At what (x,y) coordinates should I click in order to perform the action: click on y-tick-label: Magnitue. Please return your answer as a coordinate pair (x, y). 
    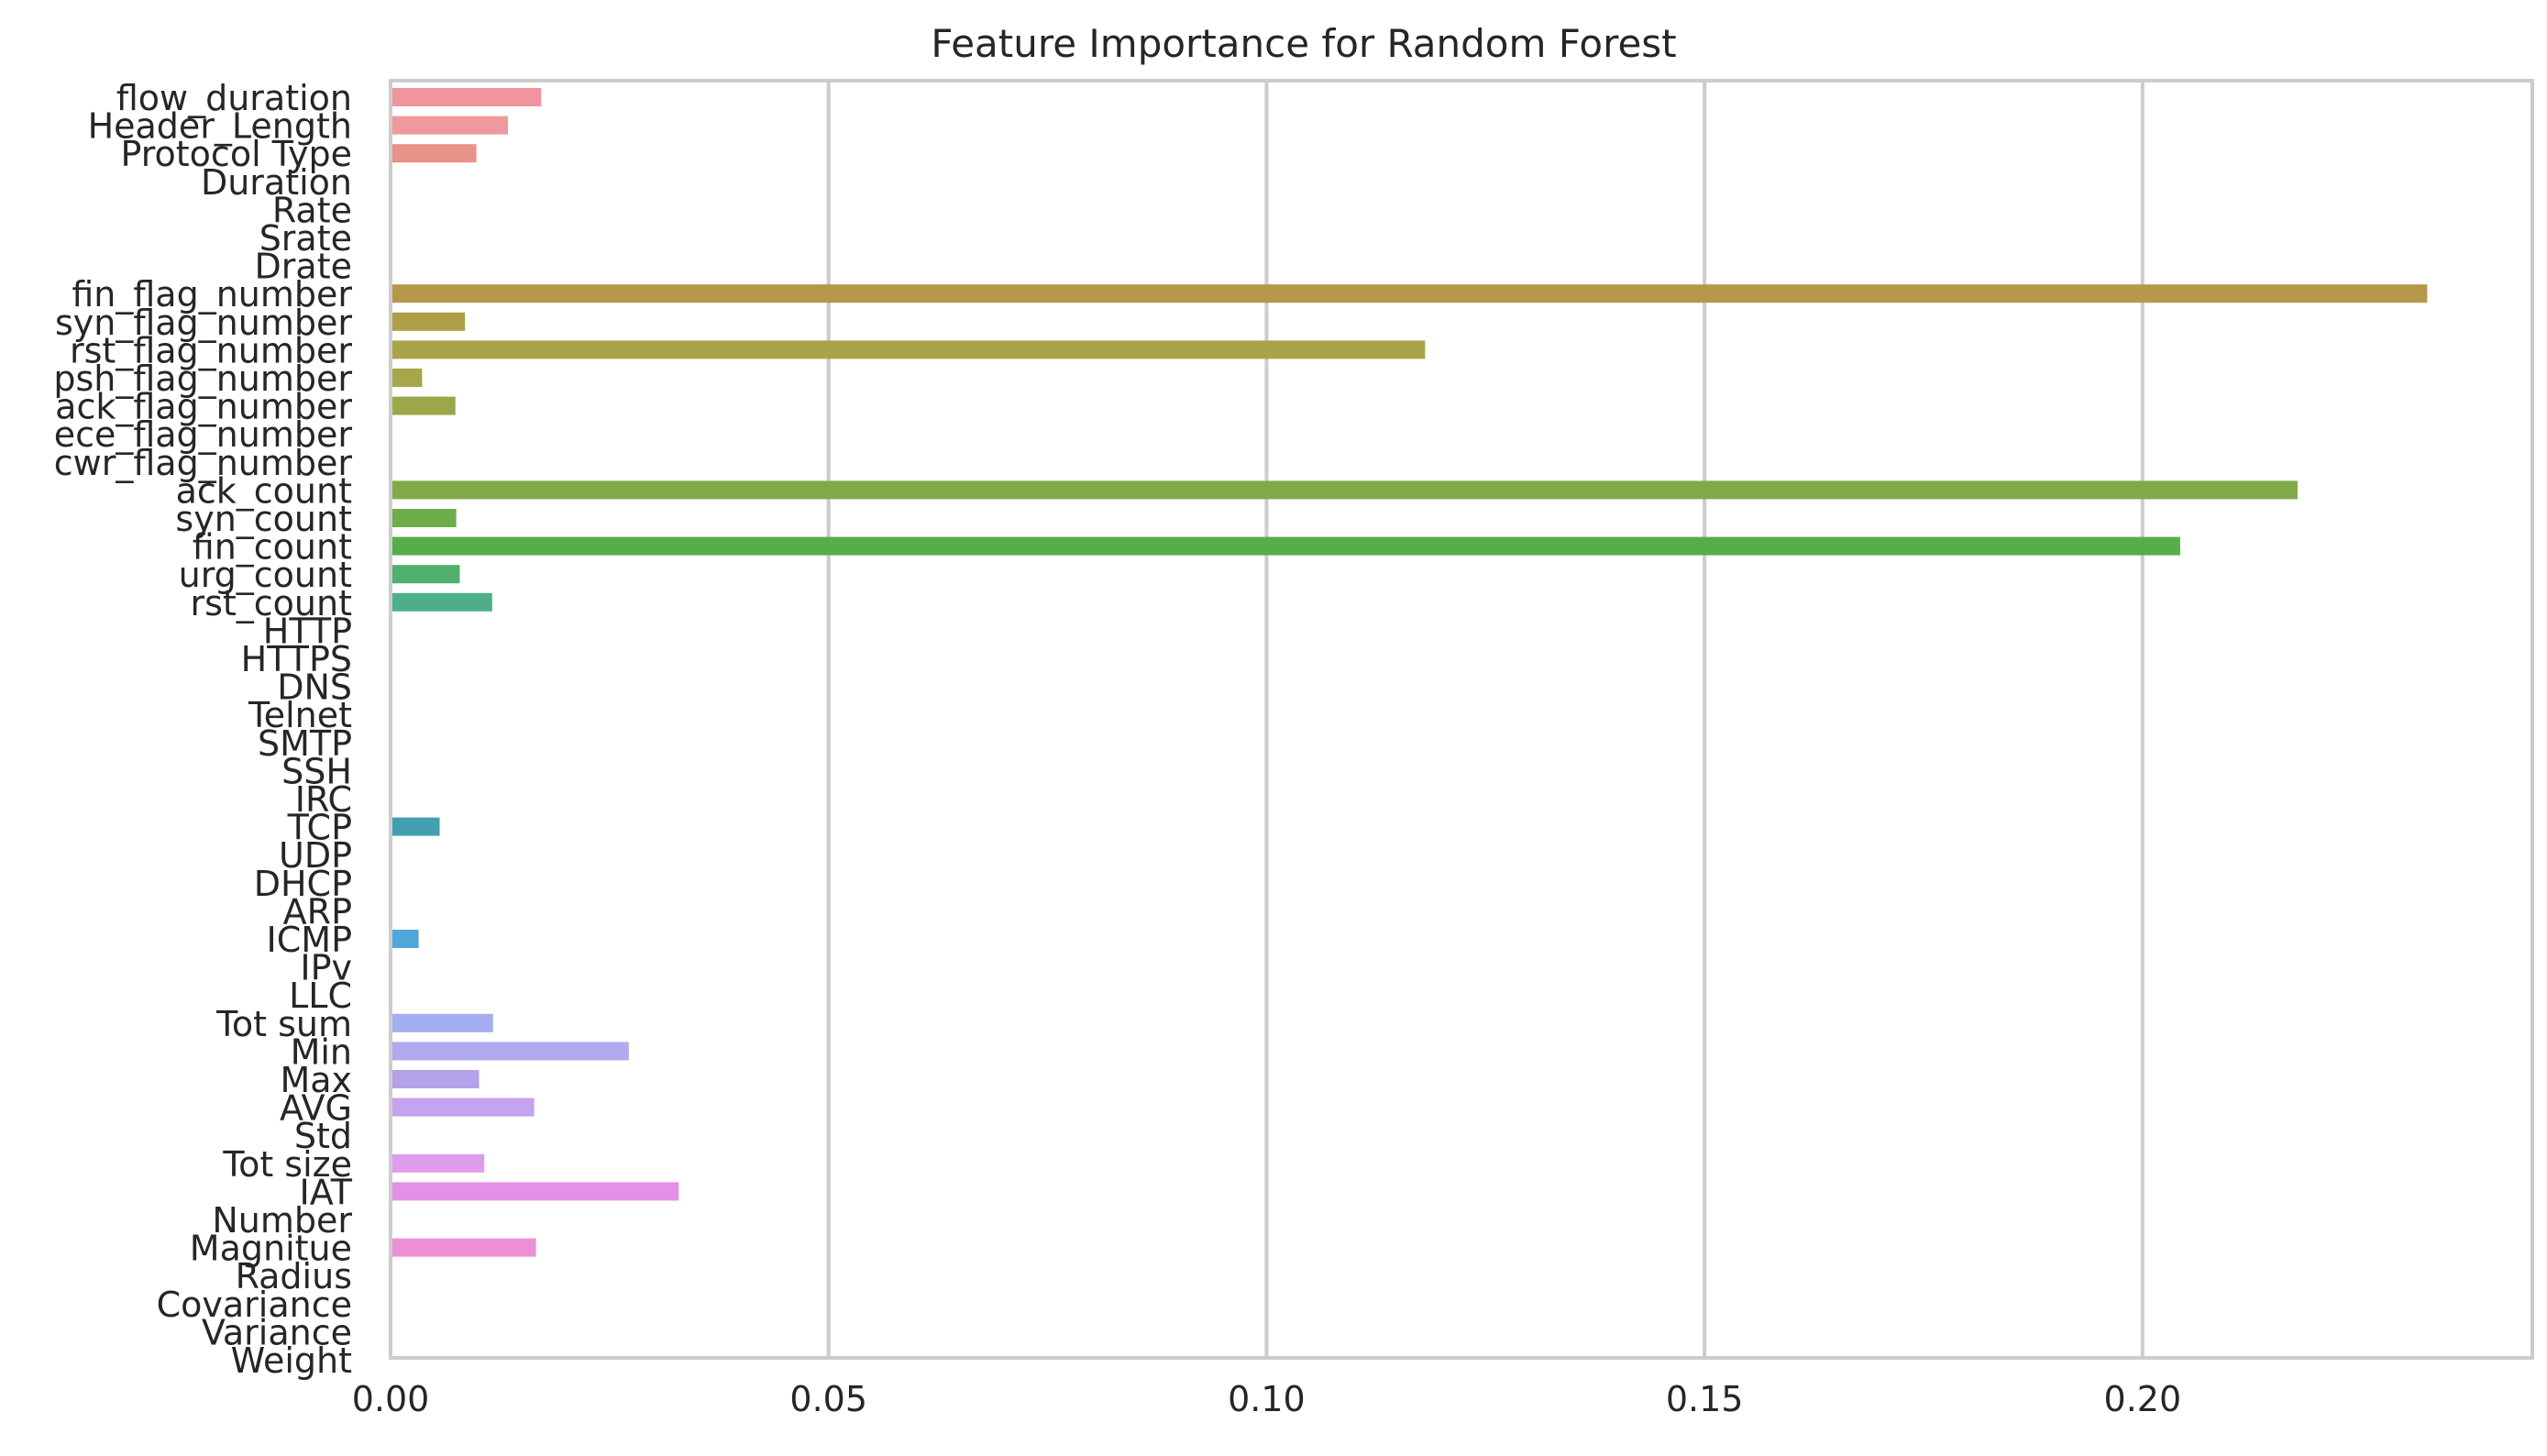
    Looking at the image, I should click on (271, 1249).